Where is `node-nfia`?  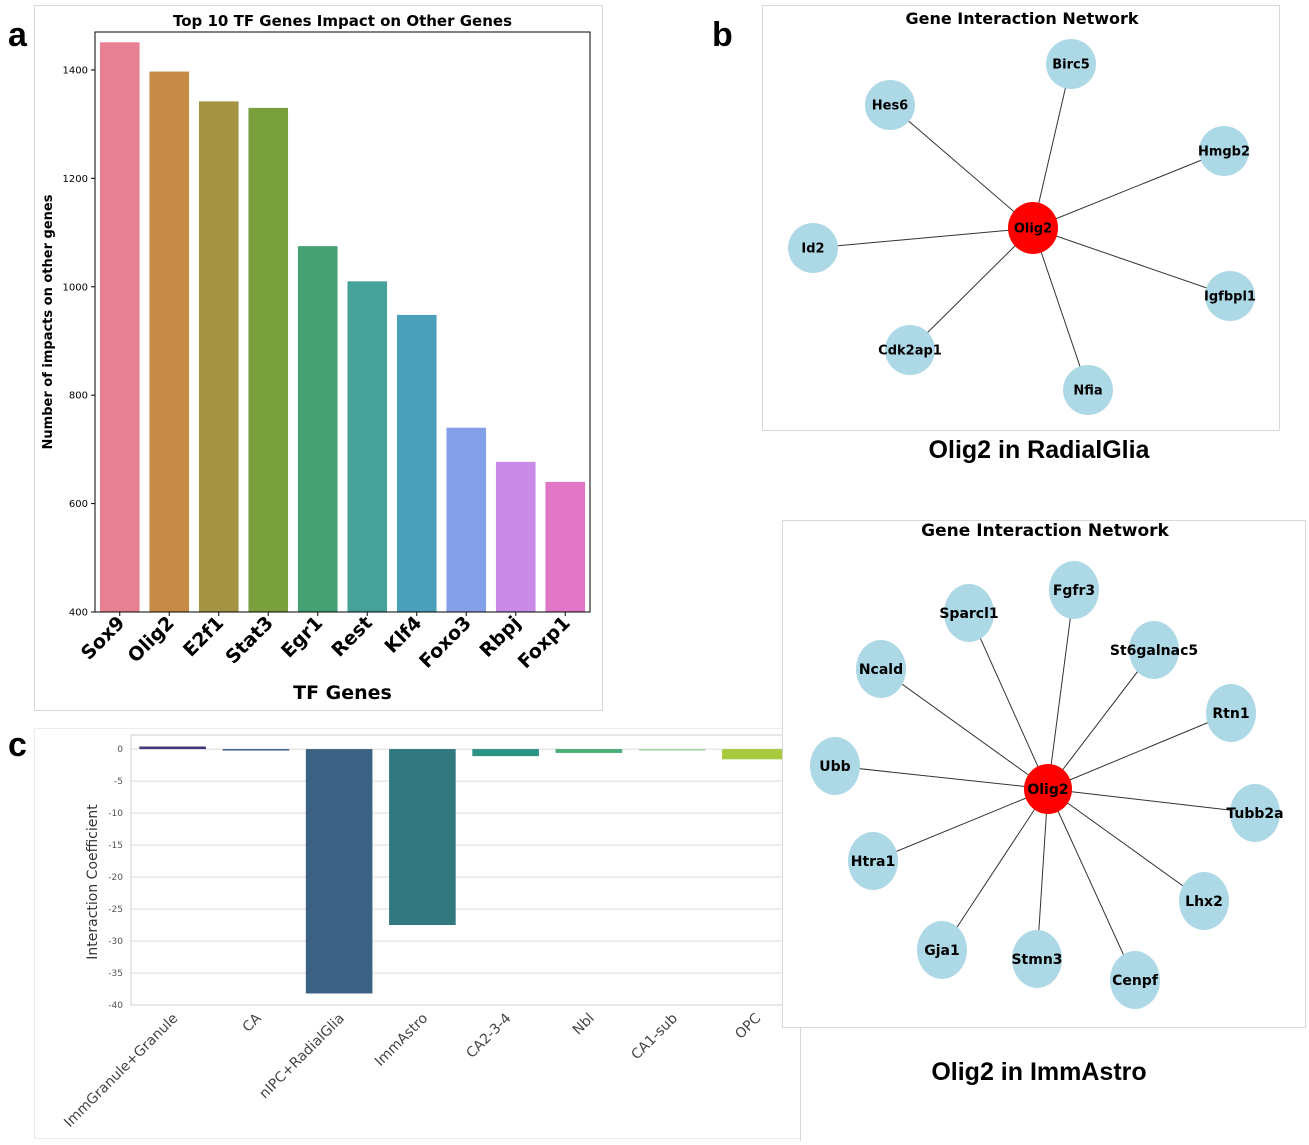
node-nfia is located at coordinates (1088, 390).